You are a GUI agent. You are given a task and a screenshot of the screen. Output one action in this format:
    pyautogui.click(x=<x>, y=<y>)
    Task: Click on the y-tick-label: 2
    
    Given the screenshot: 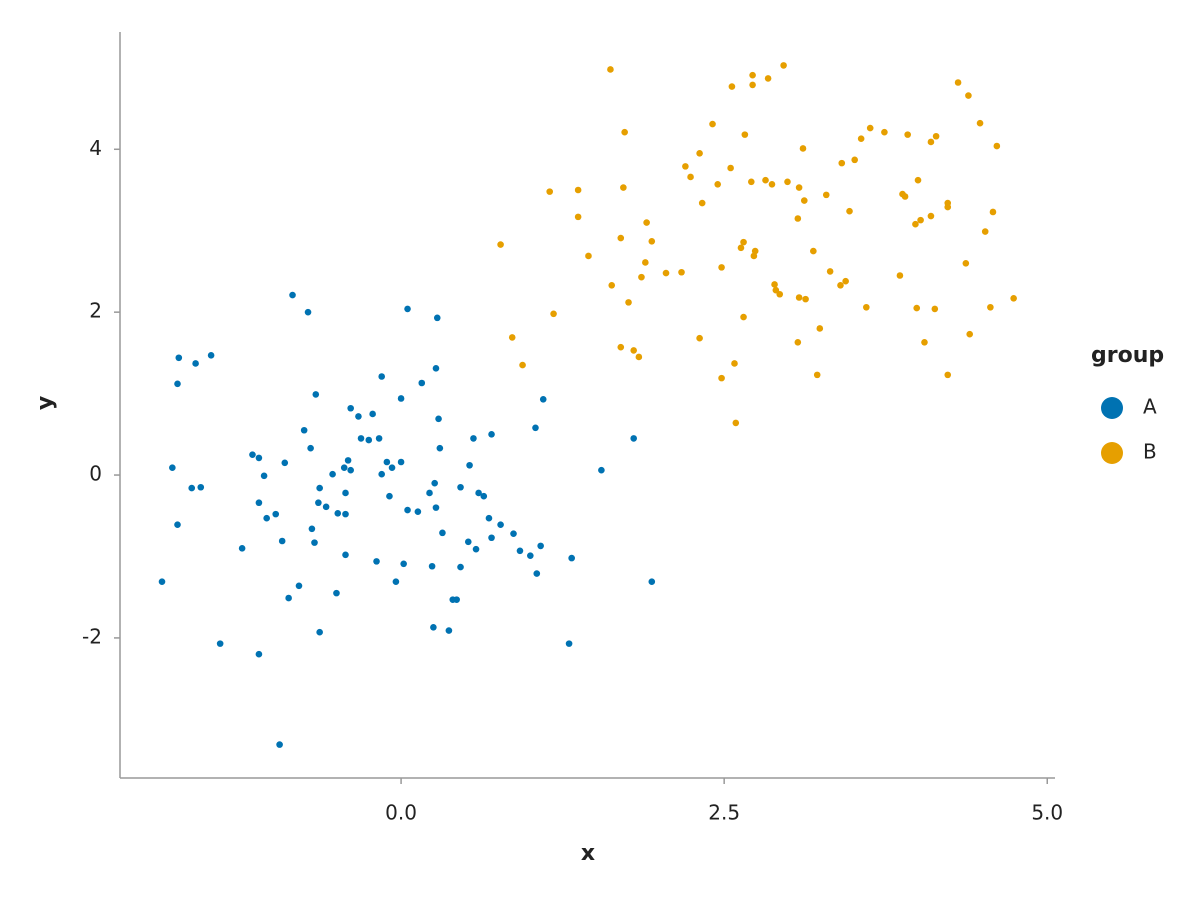 What is the action you would take?
    pyautogui.click(x=95, y=311)
    